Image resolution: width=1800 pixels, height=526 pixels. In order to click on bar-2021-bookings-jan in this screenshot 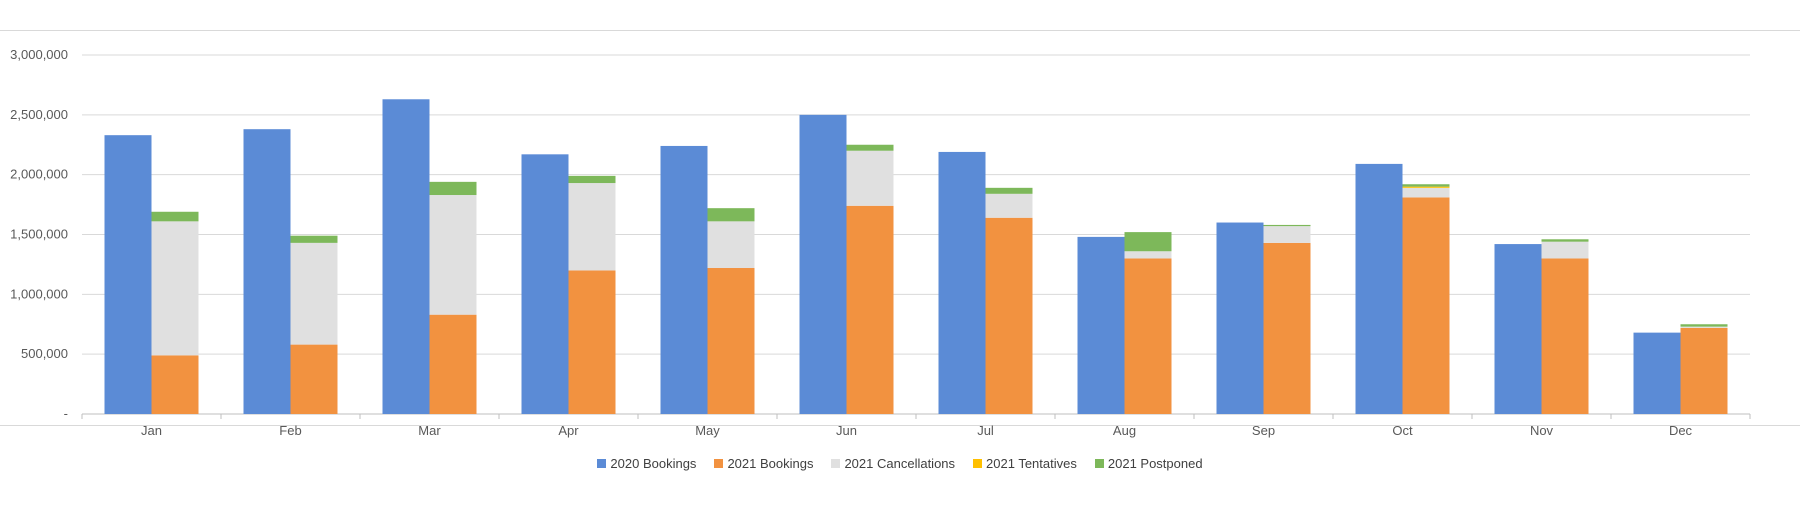, I will do `click(175, 384)`.